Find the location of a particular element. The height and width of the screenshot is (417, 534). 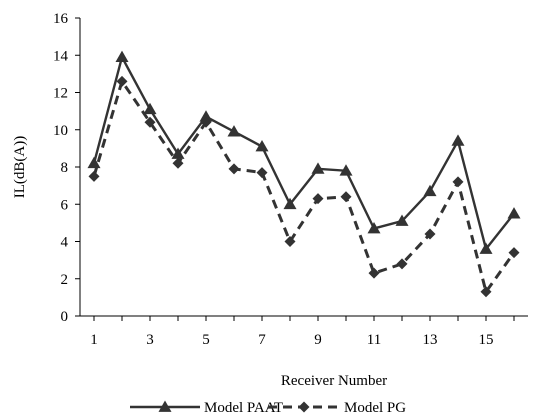

x-ticks: 1 3 5 7 9 11 13 15 is located at coordinates (302, 332).